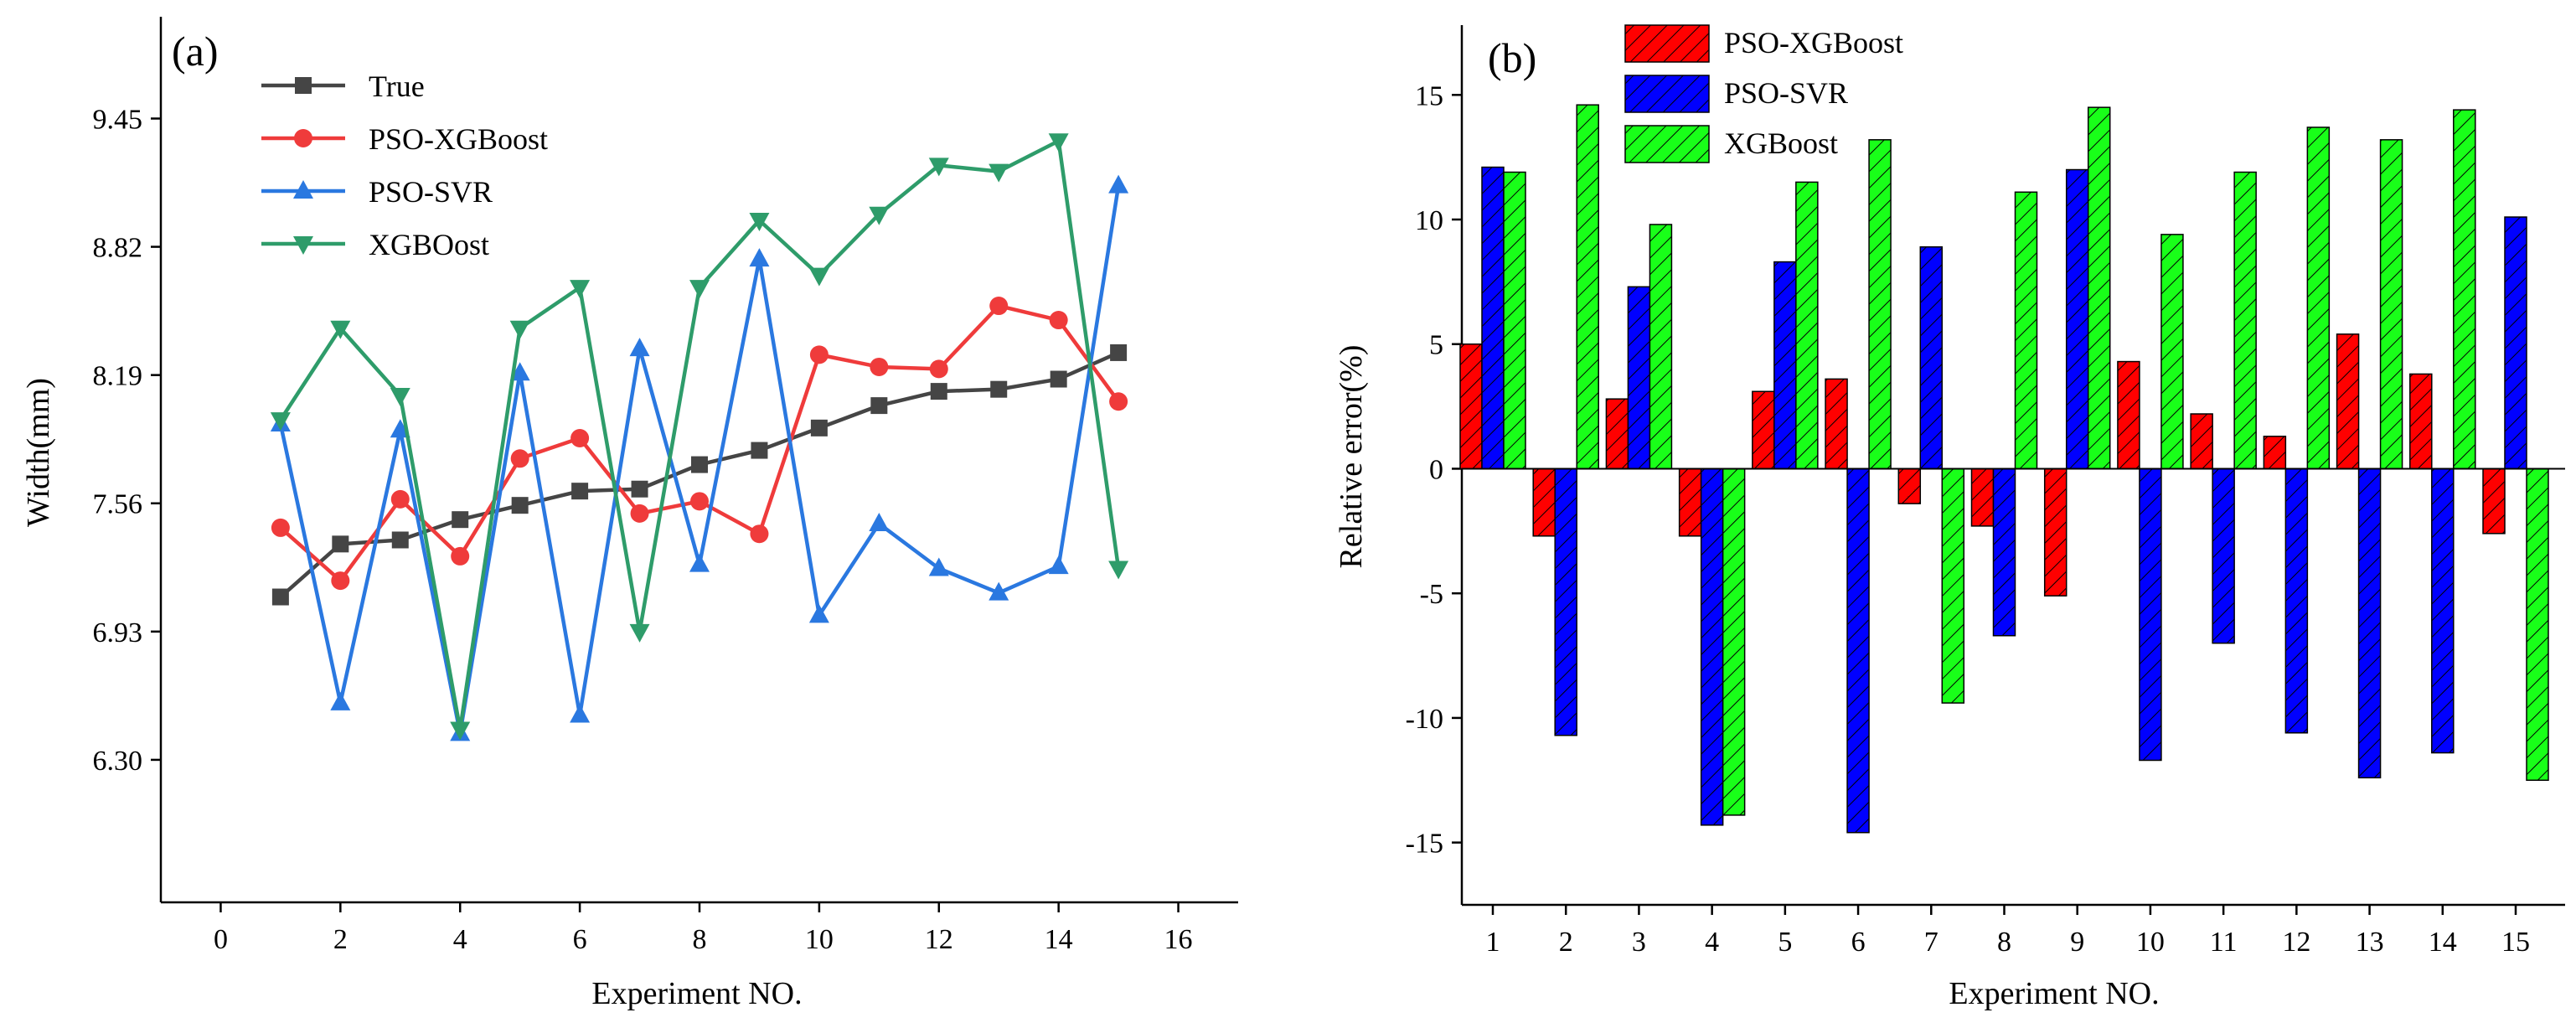 This screenshot has height=1028, width=2576. What do you see at coordinates (1786, 93) in the screenshot?
I see `b-legend-label: PSO-SVR` at bounding box center [1786, 93].